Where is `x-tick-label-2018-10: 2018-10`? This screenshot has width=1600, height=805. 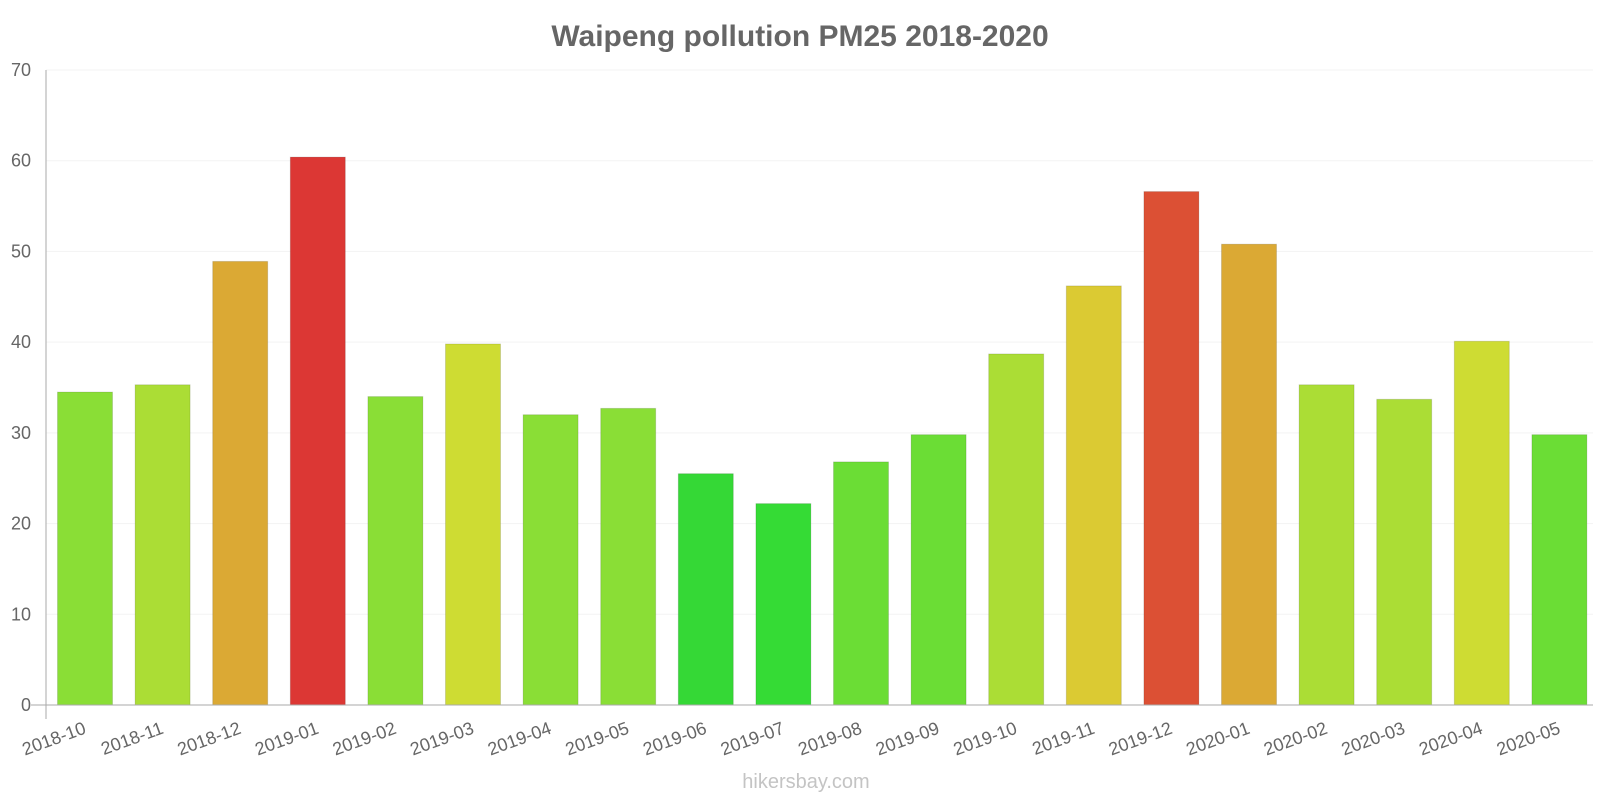 x-tick-label-2018-10: 2018-10 is located at coordinates (53, 738).